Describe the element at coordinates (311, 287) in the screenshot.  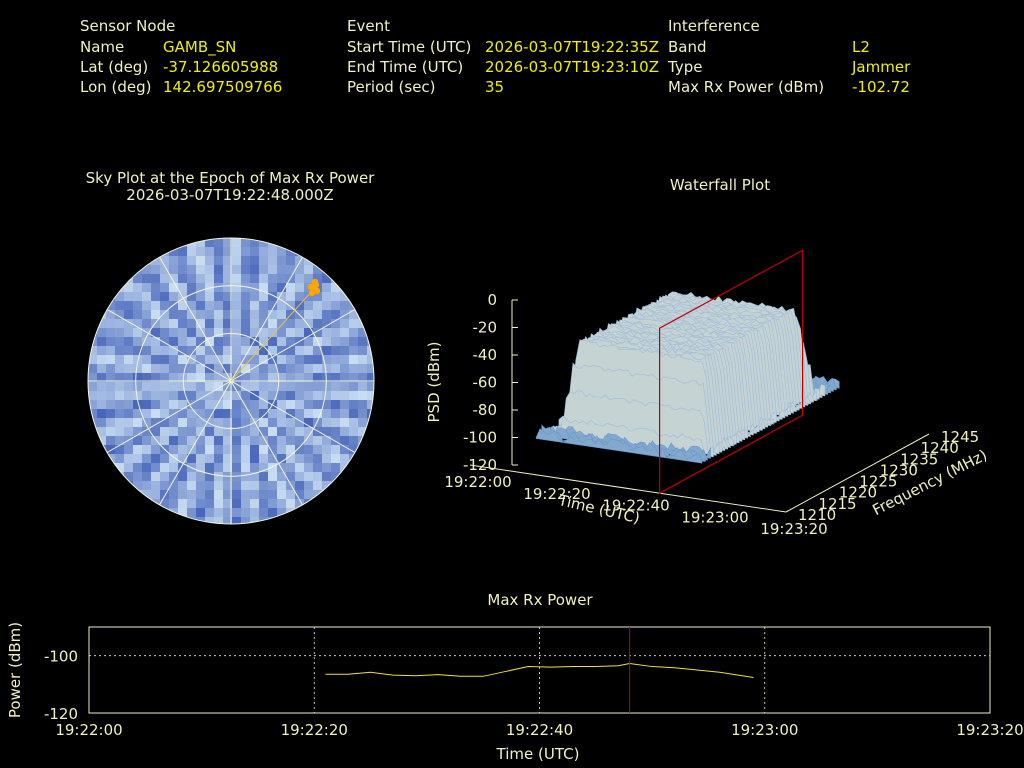
I see `sky-source-point` at that location.